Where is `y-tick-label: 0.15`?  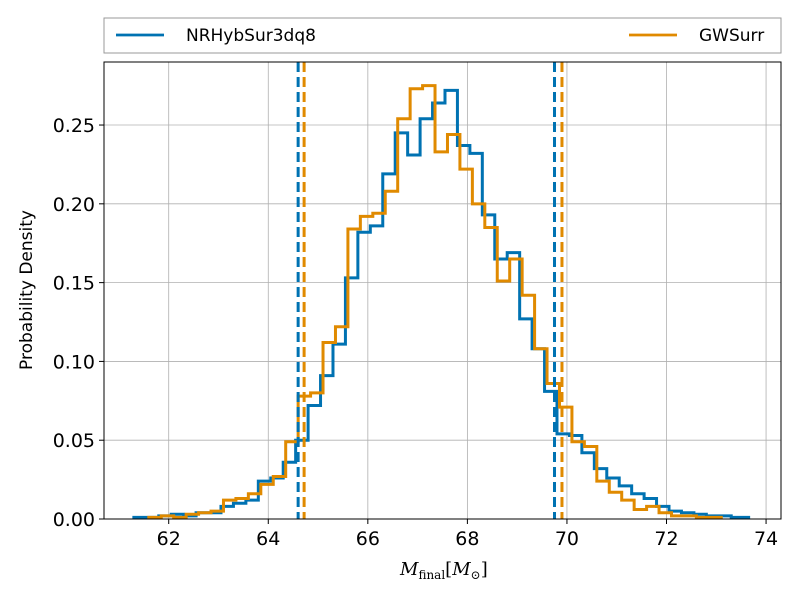
y-tick-label: 0.15 is located at coordinates (74, 284).